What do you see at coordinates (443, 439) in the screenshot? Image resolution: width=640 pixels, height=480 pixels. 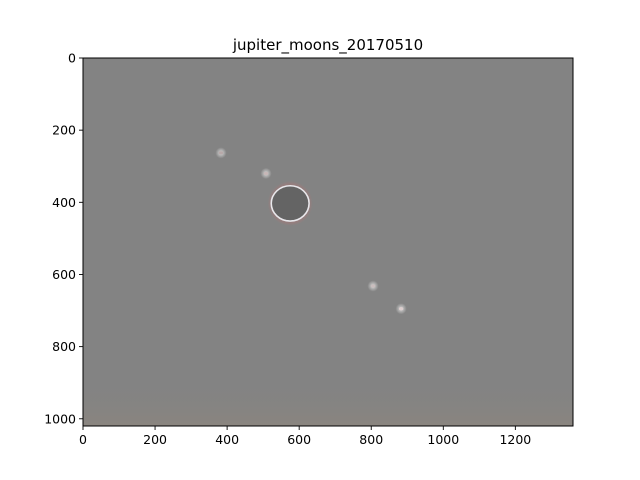 I see `x-tick-label: 1000` at bounding box center [443, 439].